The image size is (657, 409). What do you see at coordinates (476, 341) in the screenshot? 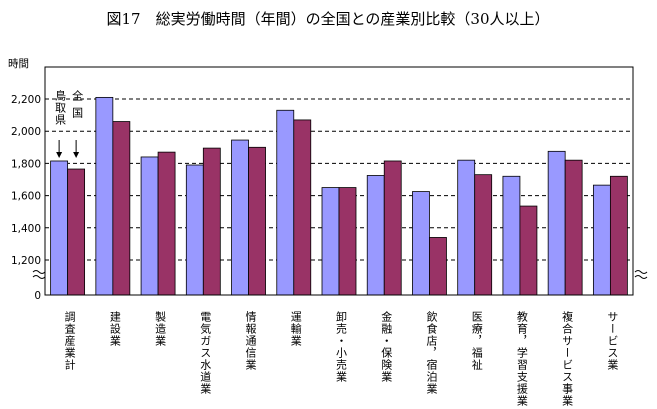
I see `category-label: 医療，福祉` at bounding box center [476, 341].